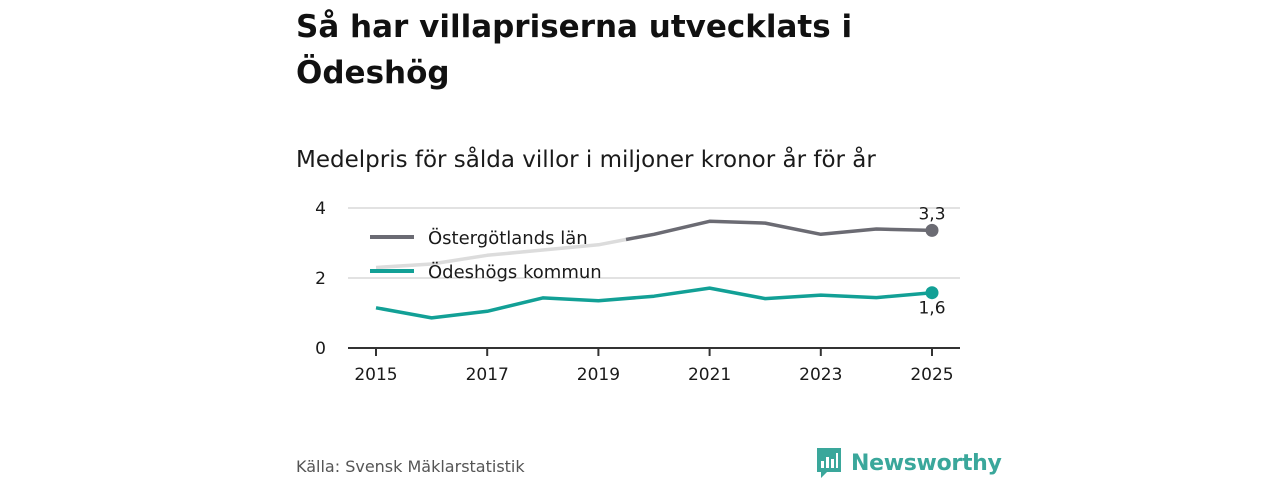 This screenshot has height=480, width=1280. Describe the element at coordinates (487, 375) in the screenshot. I see `x-tick-label: 2017` at that location.